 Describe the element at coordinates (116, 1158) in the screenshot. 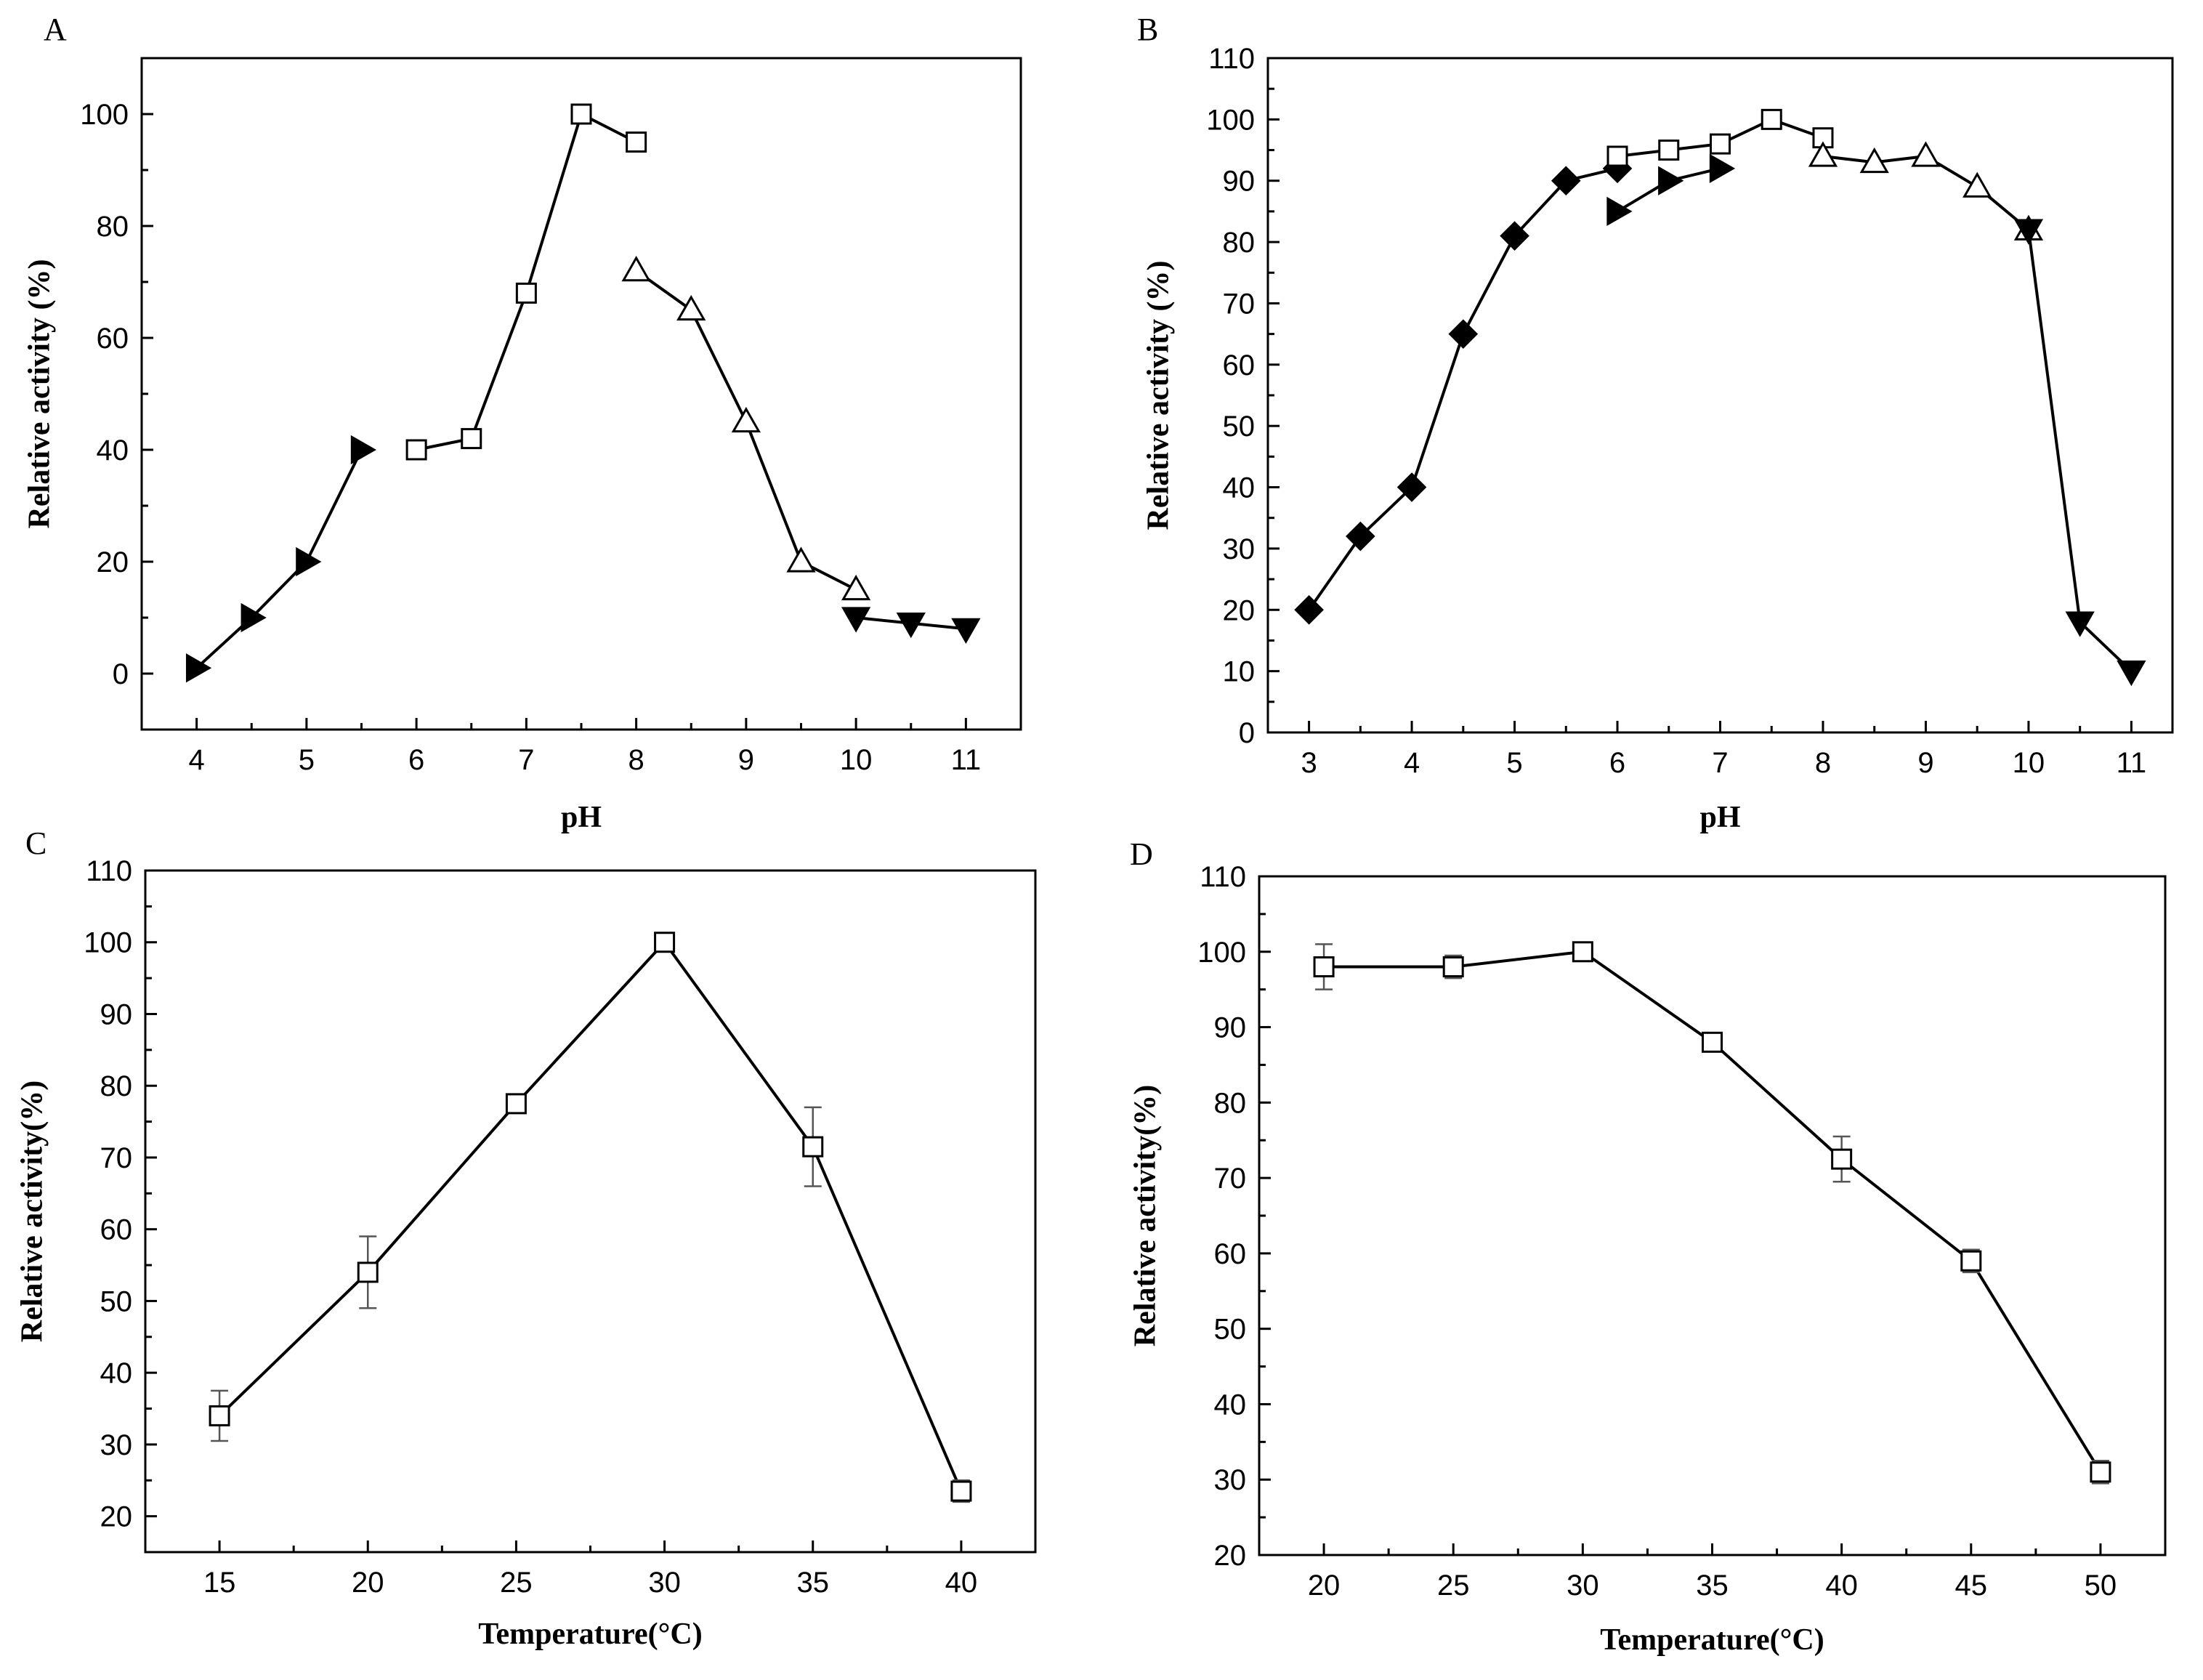

I see `y-tick-label: 70` at that location.